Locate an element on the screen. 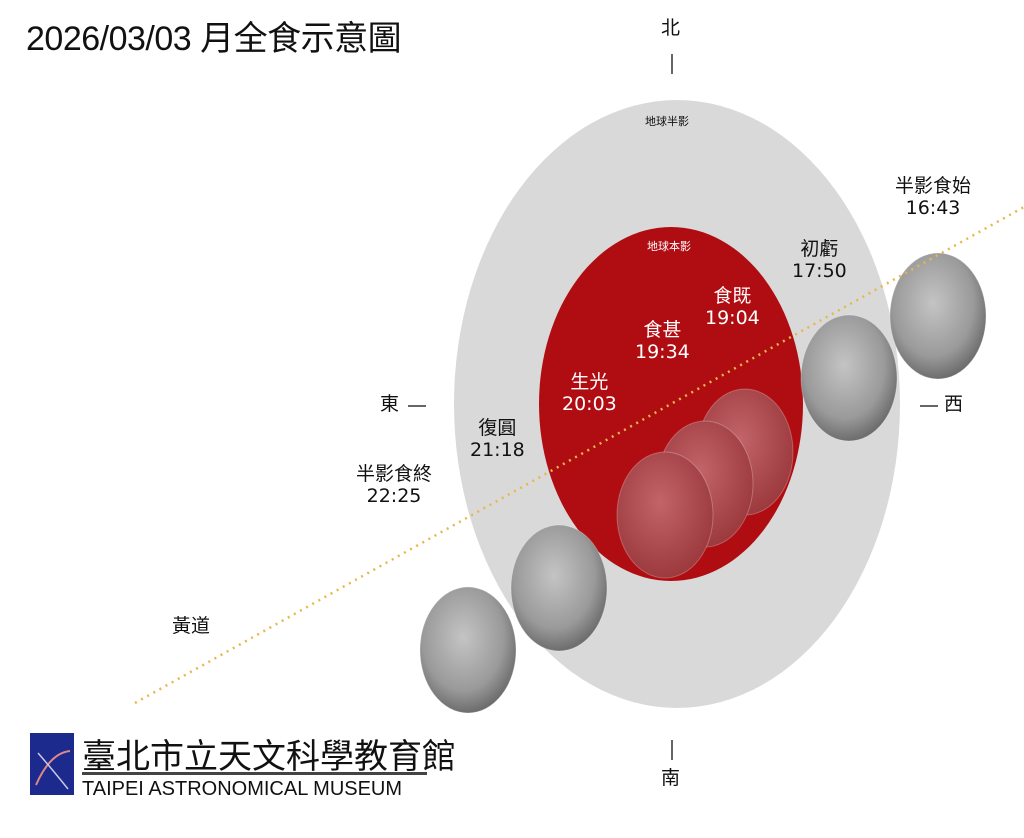 The height and width of the screenshot is (838, 1024). south-label: 南 is located at coordinates (671, 778).